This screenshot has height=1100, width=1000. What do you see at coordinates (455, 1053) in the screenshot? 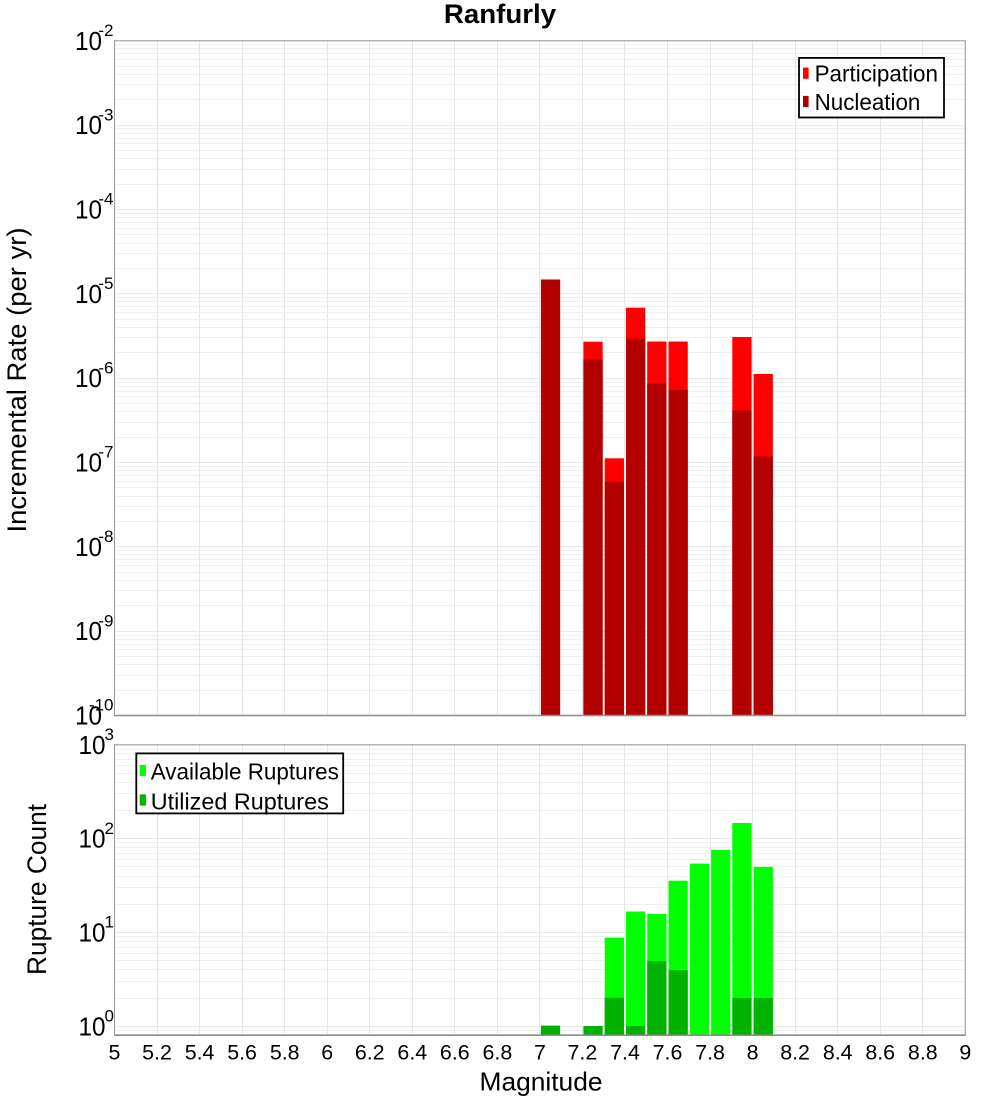
I see `svg-text: 6.6` at bounding box center [455, 1053].